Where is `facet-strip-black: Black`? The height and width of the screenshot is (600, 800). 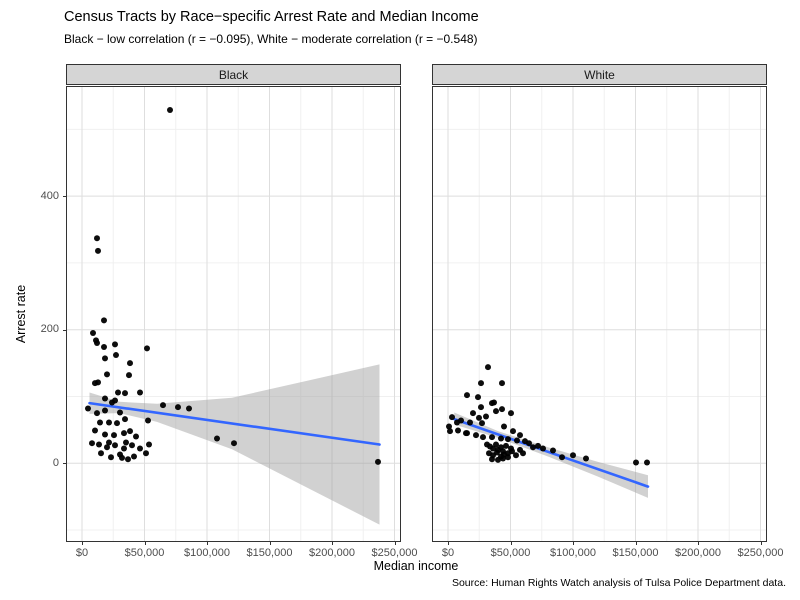 facet-strip-black: Black is located at coordinates (233, 74).